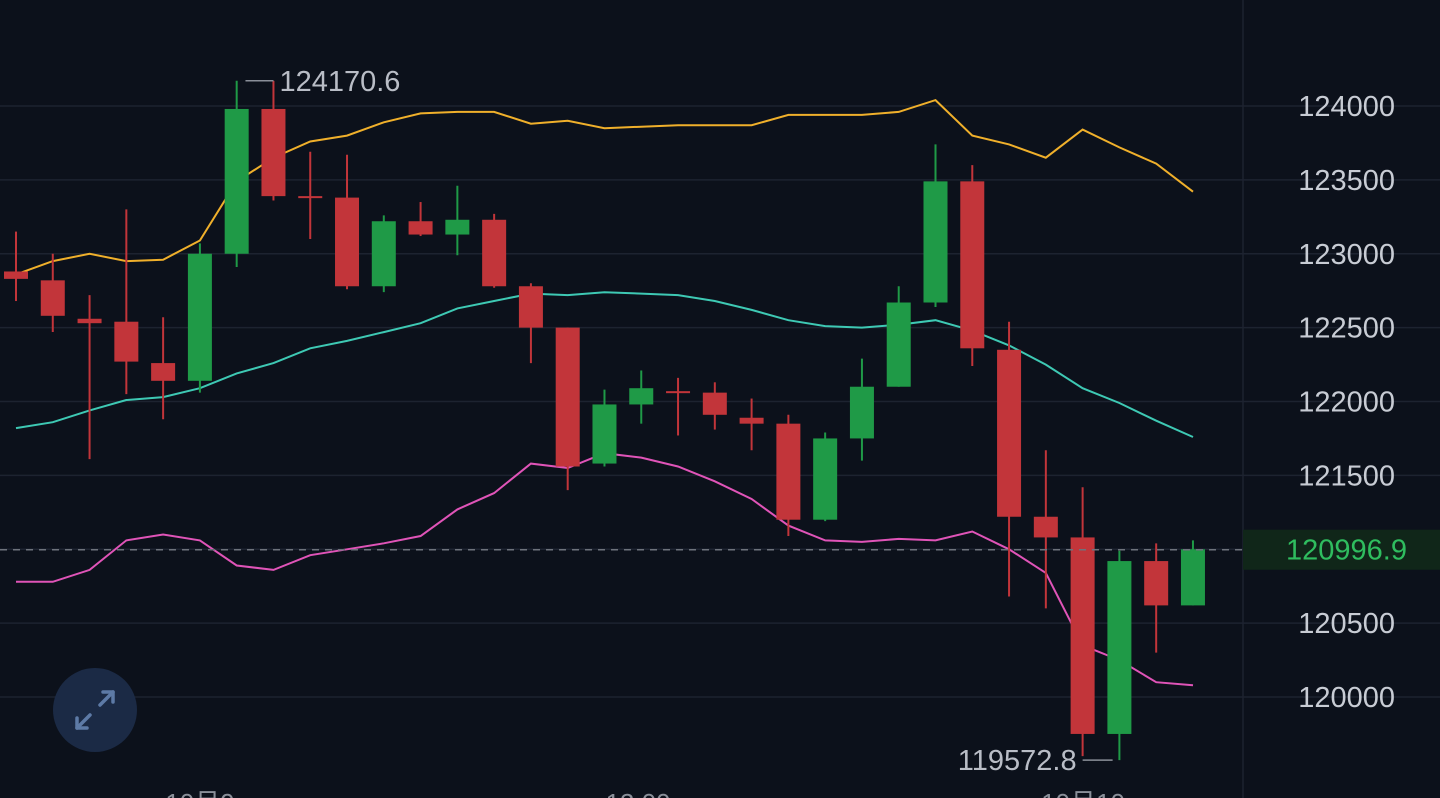 This screenshot has height=798, width=1440. I want to click on high-price-label: 124170.6, so click(339, 82).